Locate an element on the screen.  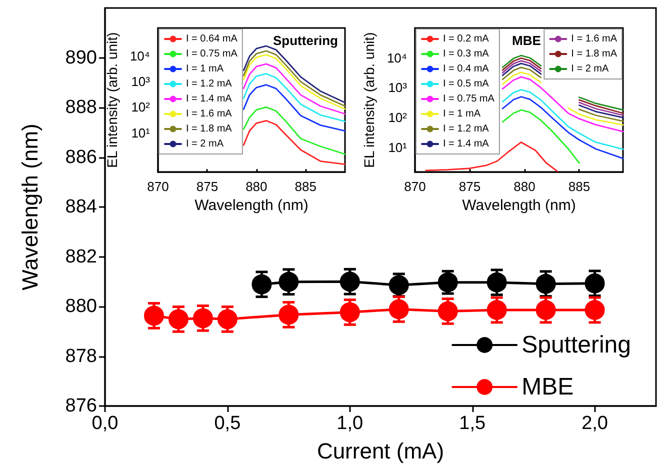
y-tick-label: 882 is located at coordinates (81, 257).